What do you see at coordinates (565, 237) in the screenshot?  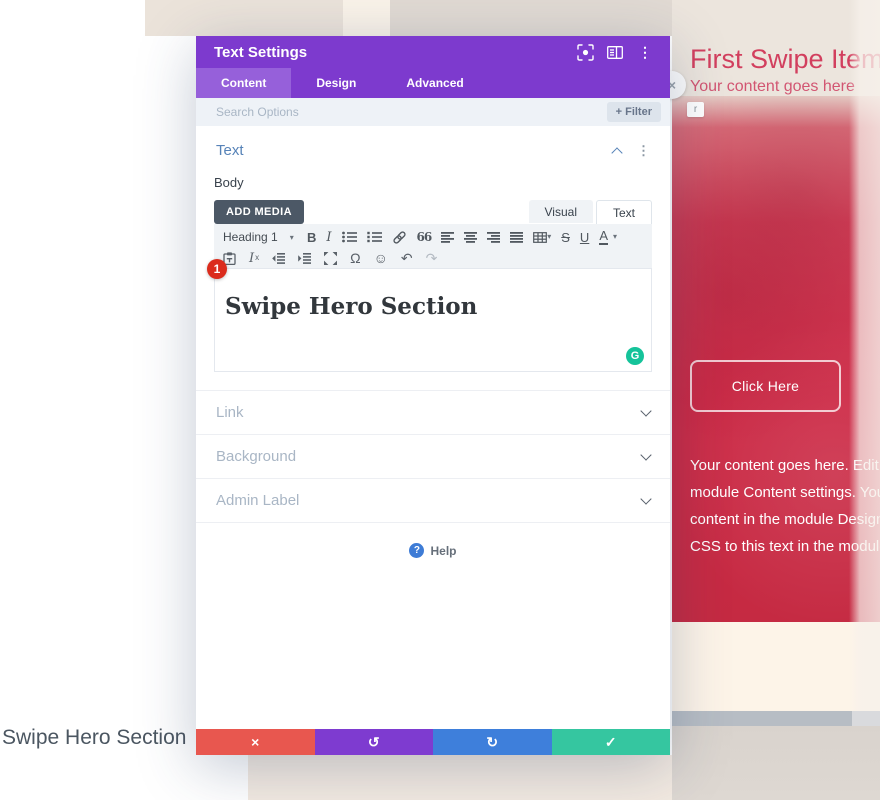 I see `strikethrough-icon: S` at bounding box center [565, 237].